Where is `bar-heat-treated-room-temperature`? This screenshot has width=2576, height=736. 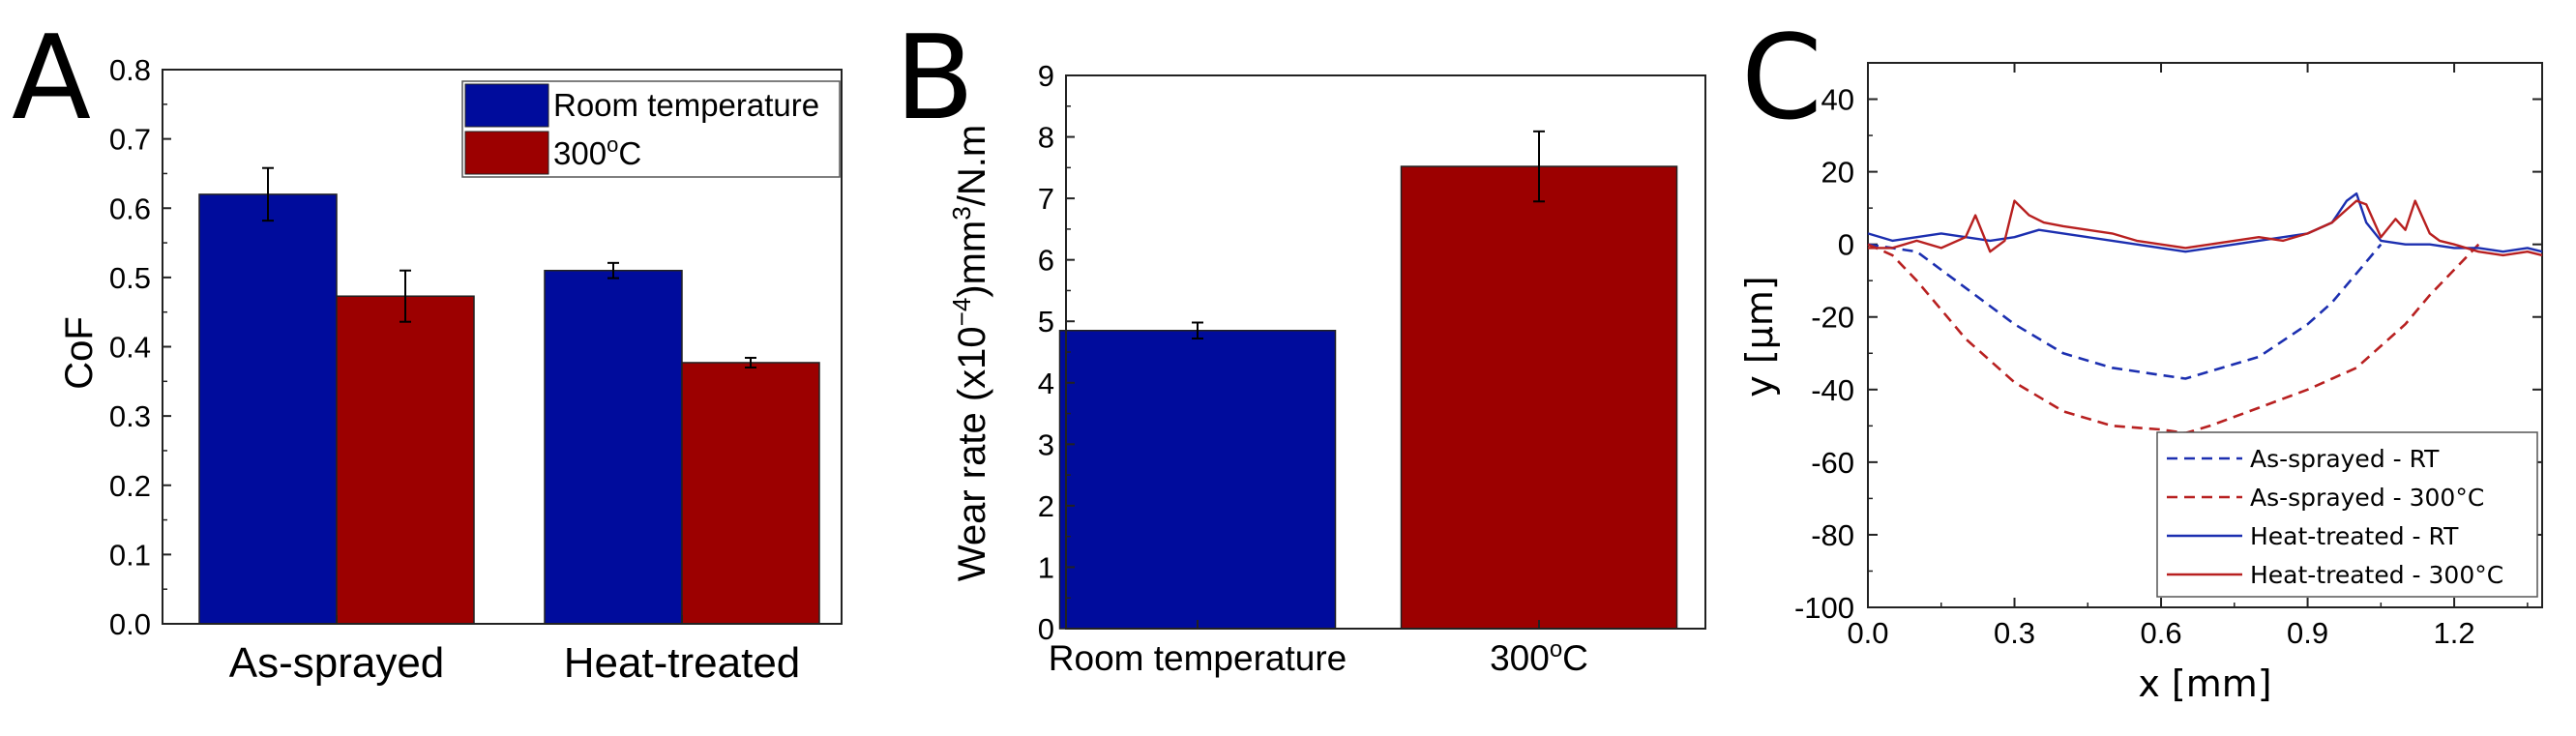
bar-heat-treated-room-temperature is located at coordinates (613, 447).